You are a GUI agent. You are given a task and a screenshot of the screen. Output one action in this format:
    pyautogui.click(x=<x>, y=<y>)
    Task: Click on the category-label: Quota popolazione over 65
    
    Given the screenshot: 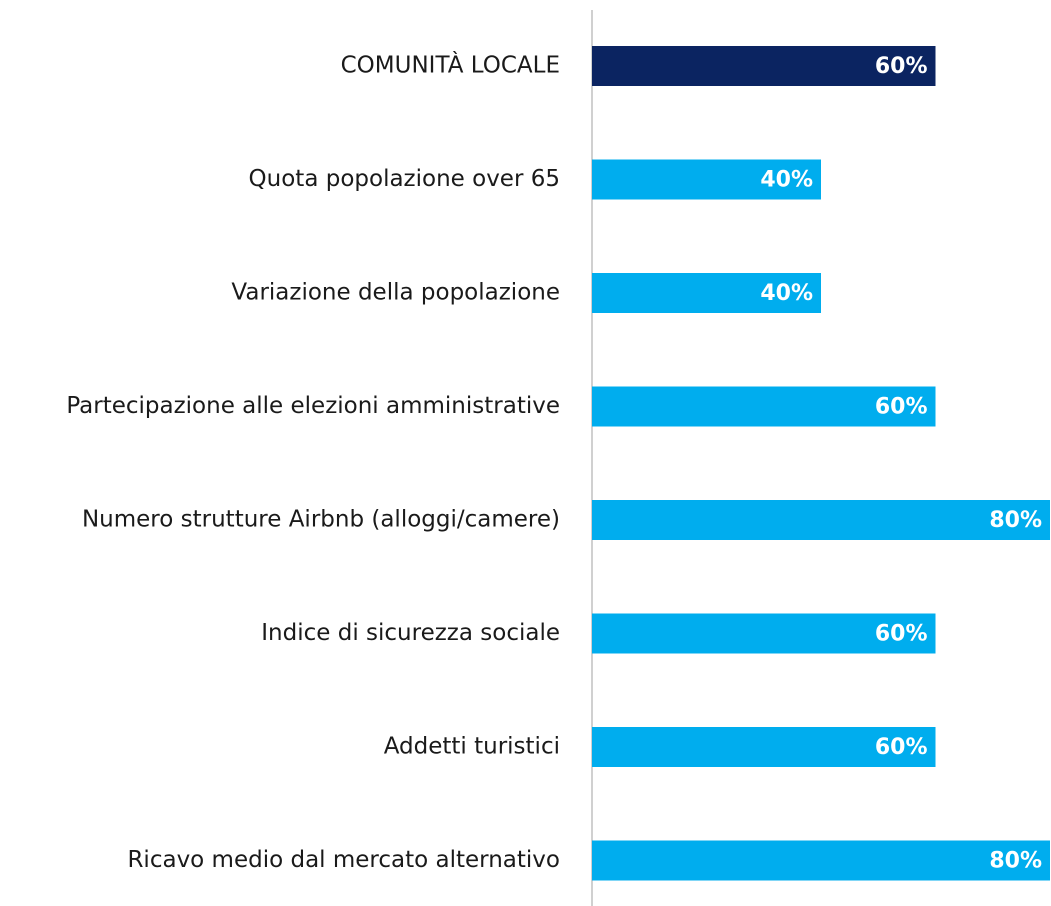 What is the action you would take?
    pyautogui.click(x=404, y=179)
    